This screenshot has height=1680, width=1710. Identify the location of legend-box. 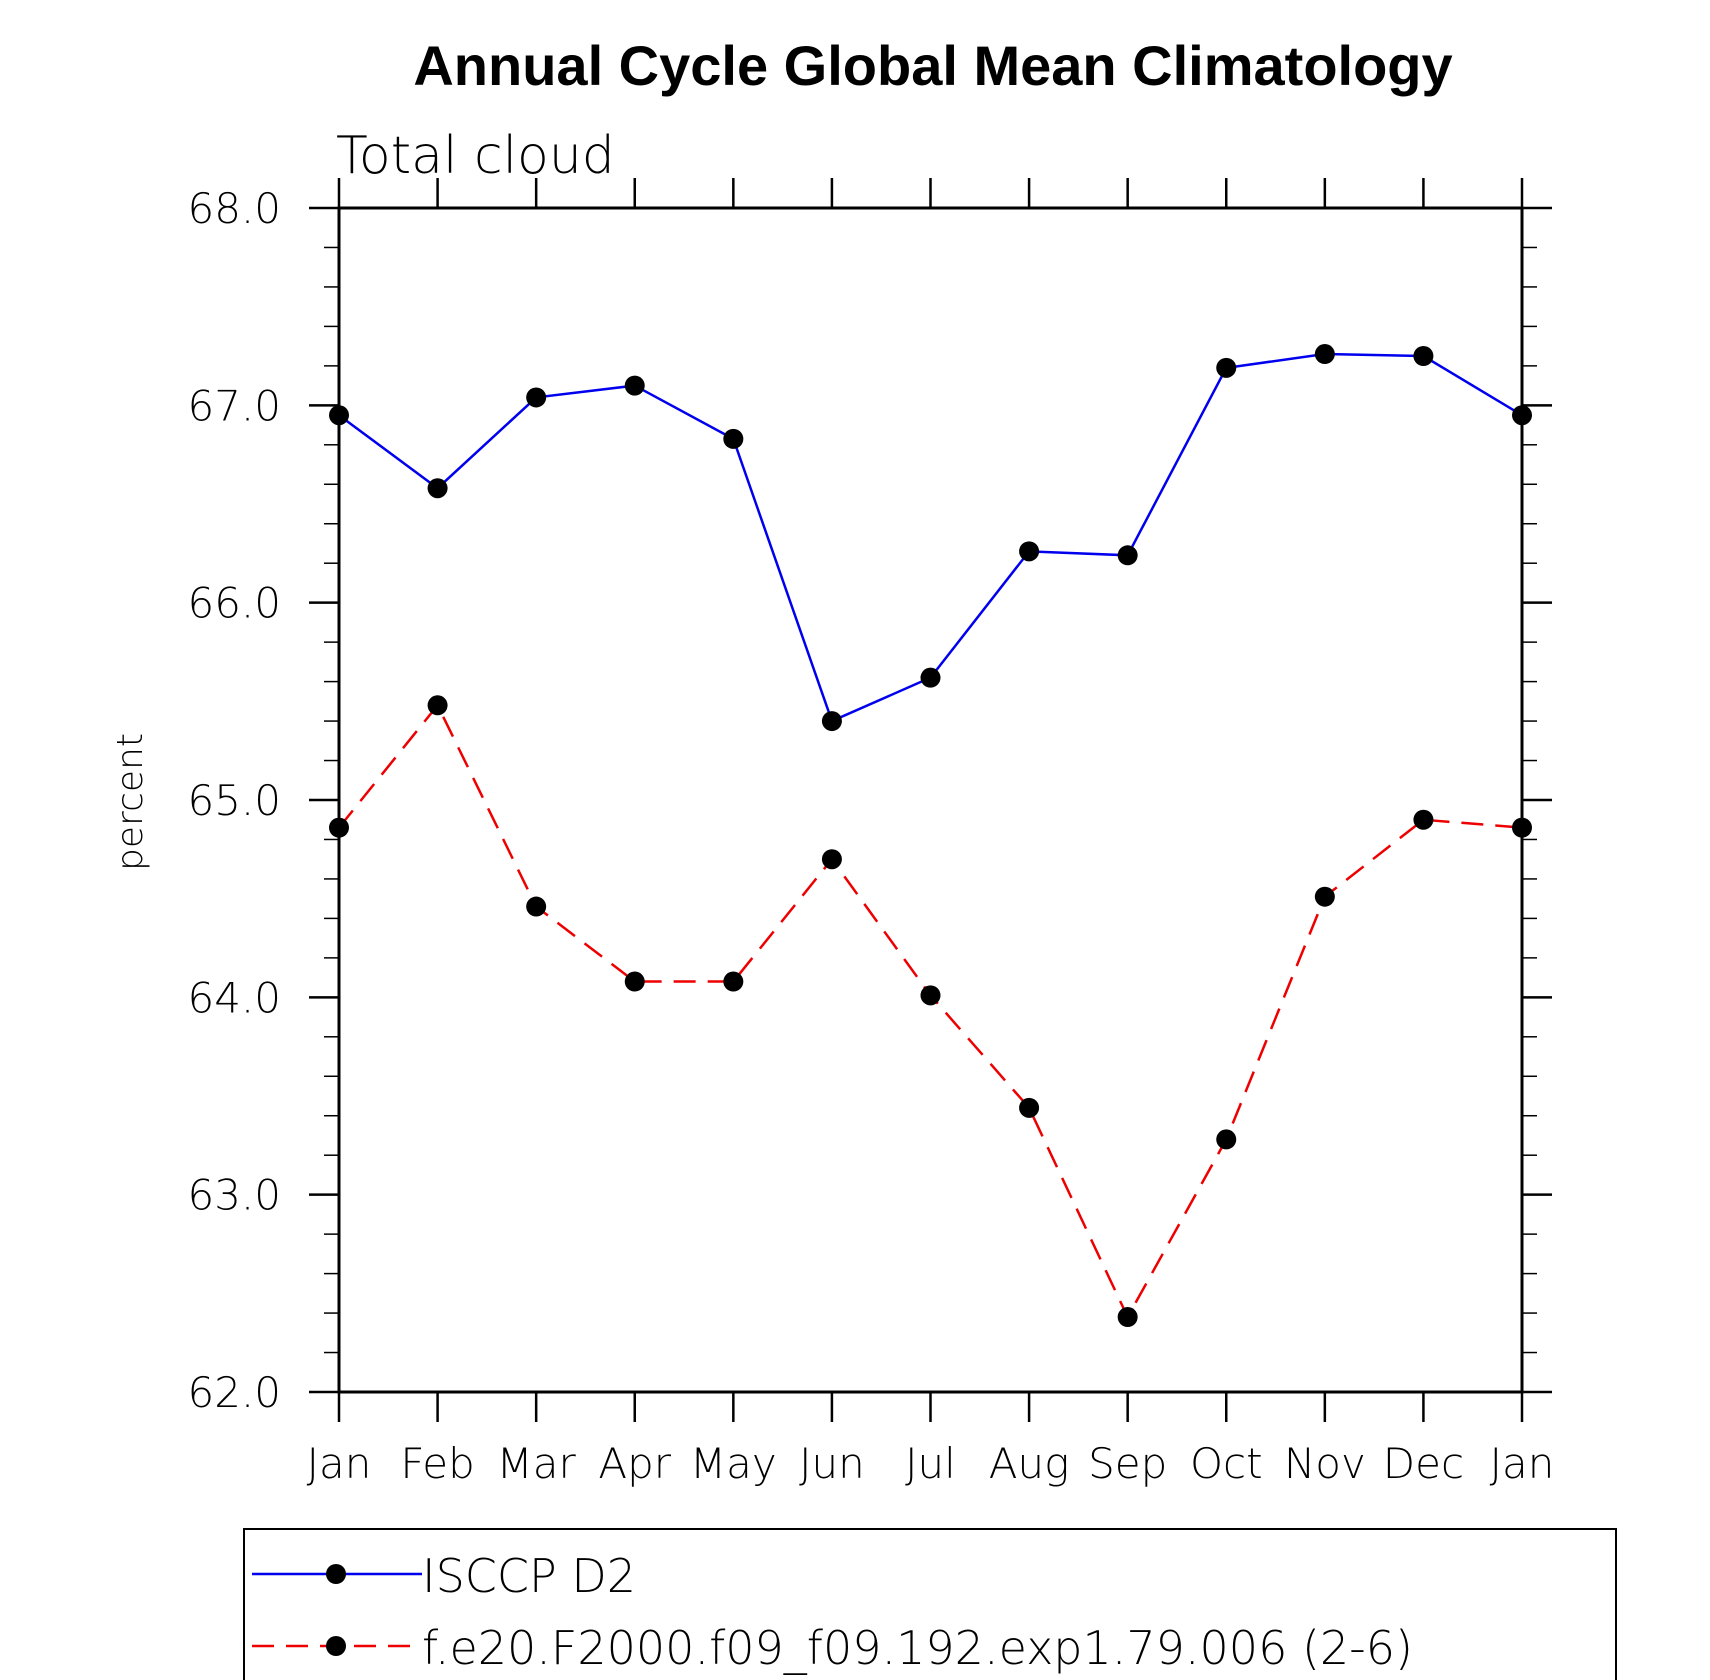
(930, 1604).